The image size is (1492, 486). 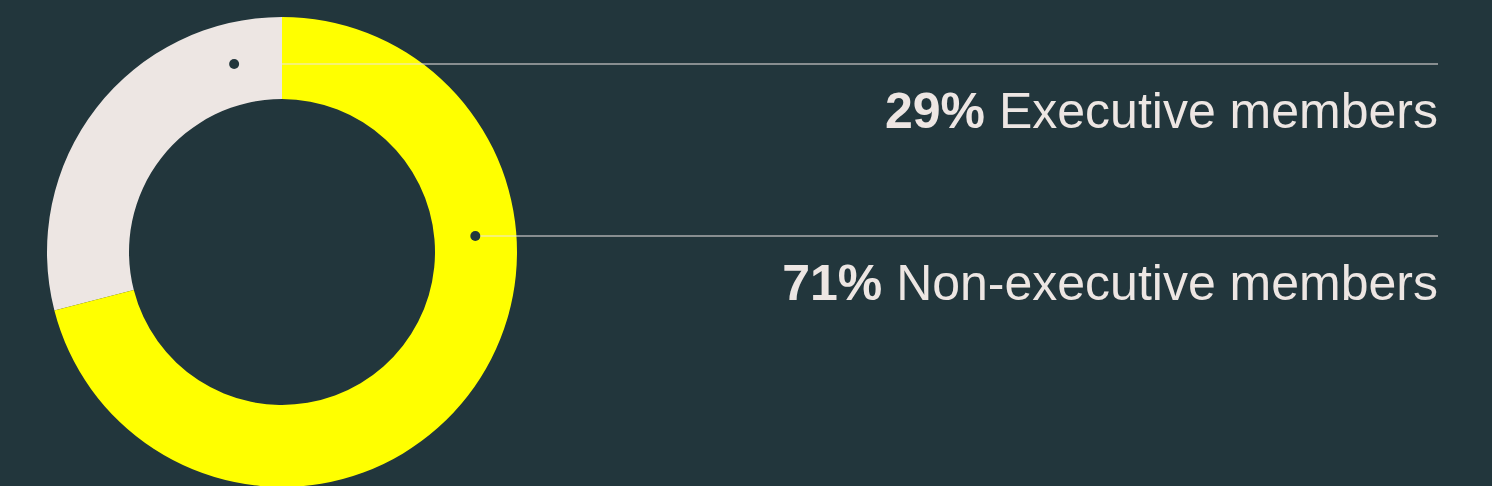 What do you see at coordinates (164, 164) in the screenshot?
I see `donut-slice` at bounding box center [164, 164].